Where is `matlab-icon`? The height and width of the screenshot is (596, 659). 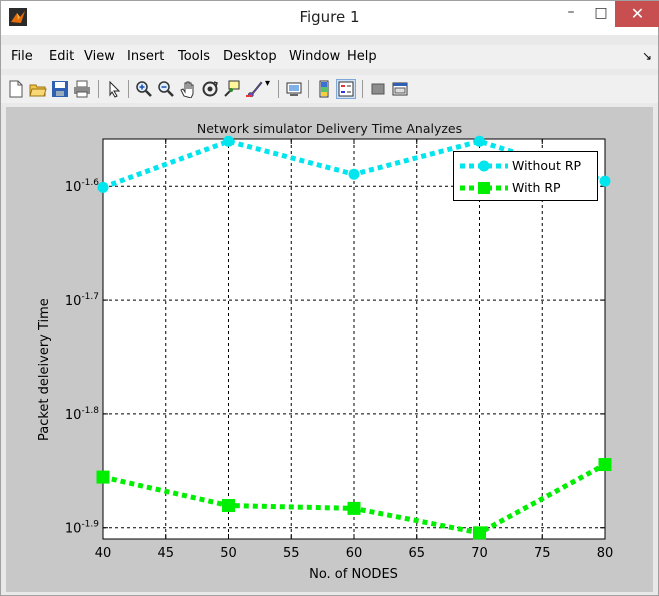 matlab-icon is located at coordinates (18, 17).